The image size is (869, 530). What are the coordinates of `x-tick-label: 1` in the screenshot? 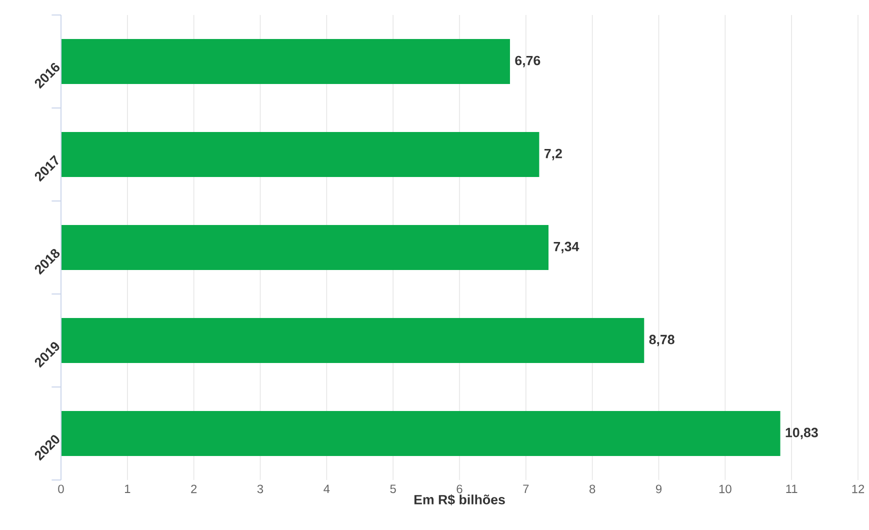 It's located at (127, 488).